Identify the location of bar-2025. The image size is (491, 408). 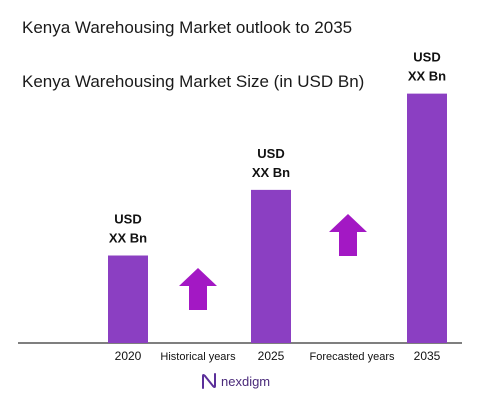
(271, 266).